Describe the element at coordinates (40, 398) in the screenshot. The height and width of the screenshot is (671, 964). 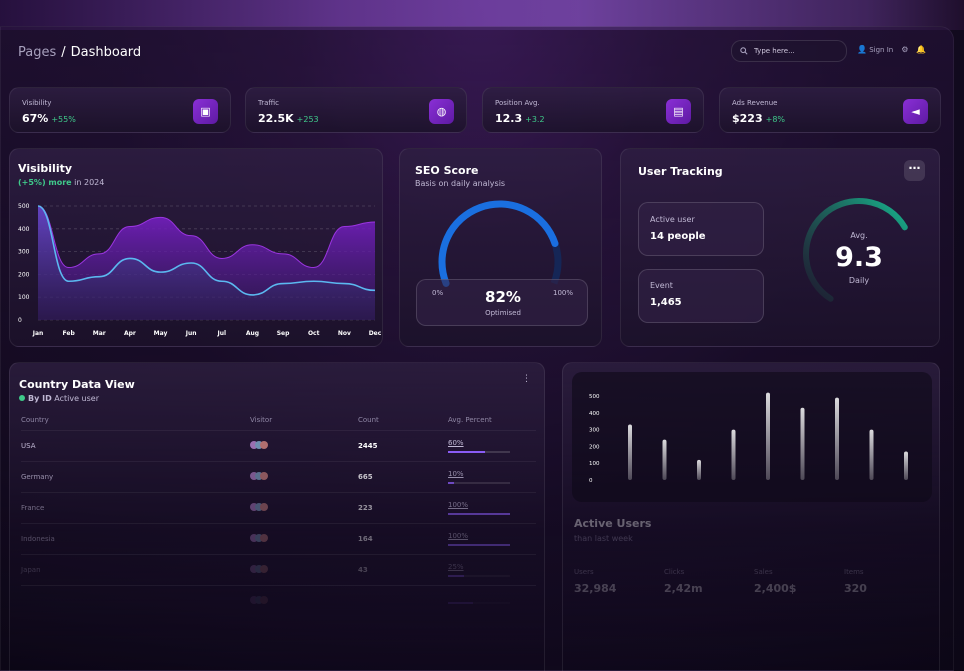
I see `country-sub-bold: By ID` at that location.